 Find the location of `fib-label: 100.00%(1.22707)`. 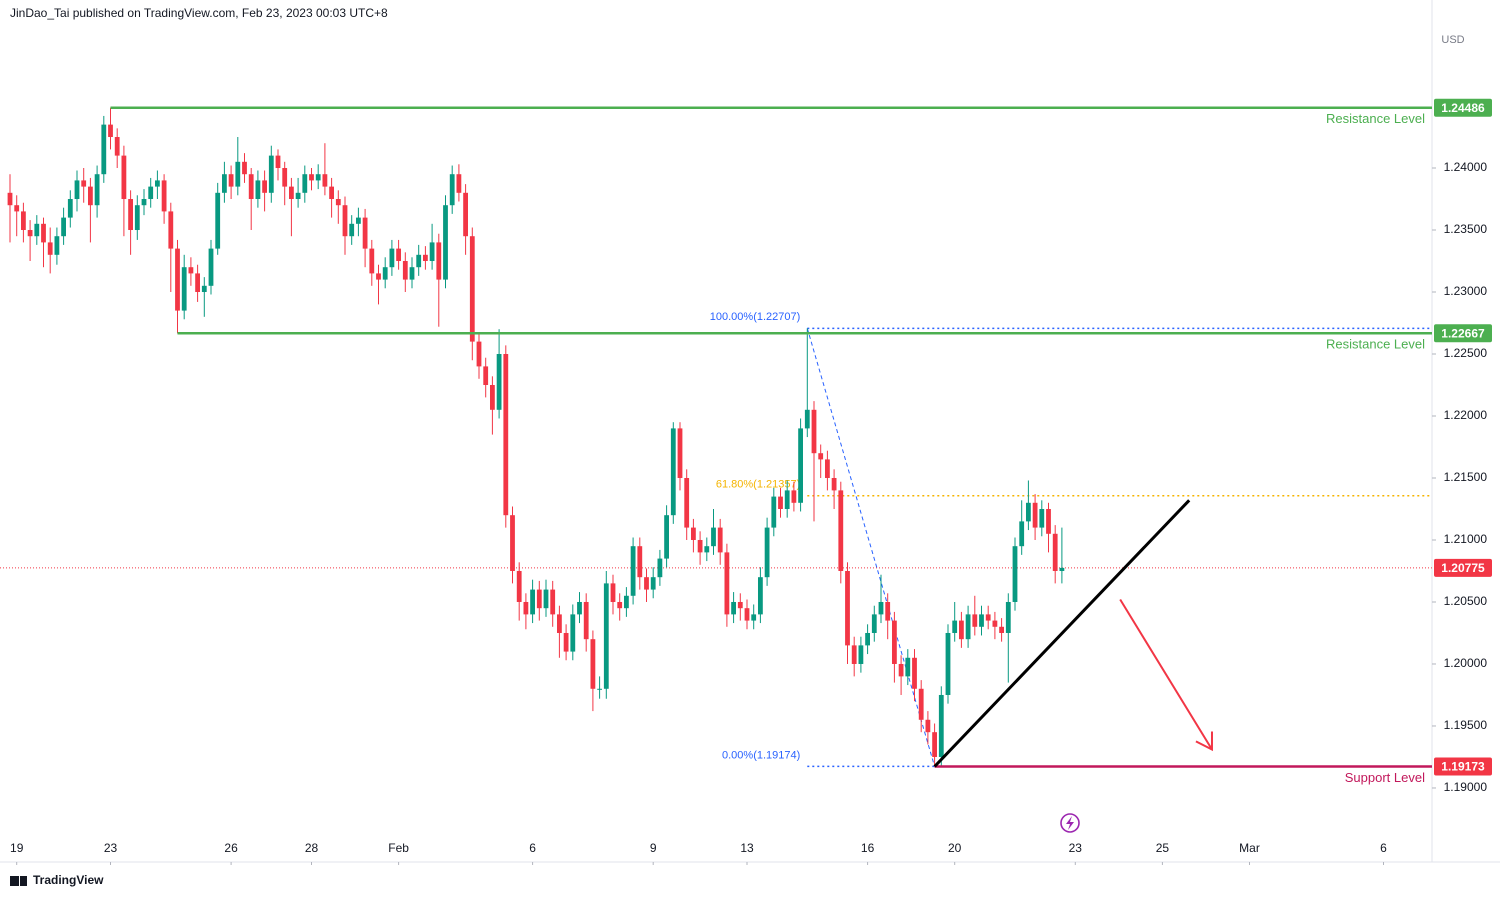

fib-label: 100.00%(1.22707) is located at coordinates (755, 317).